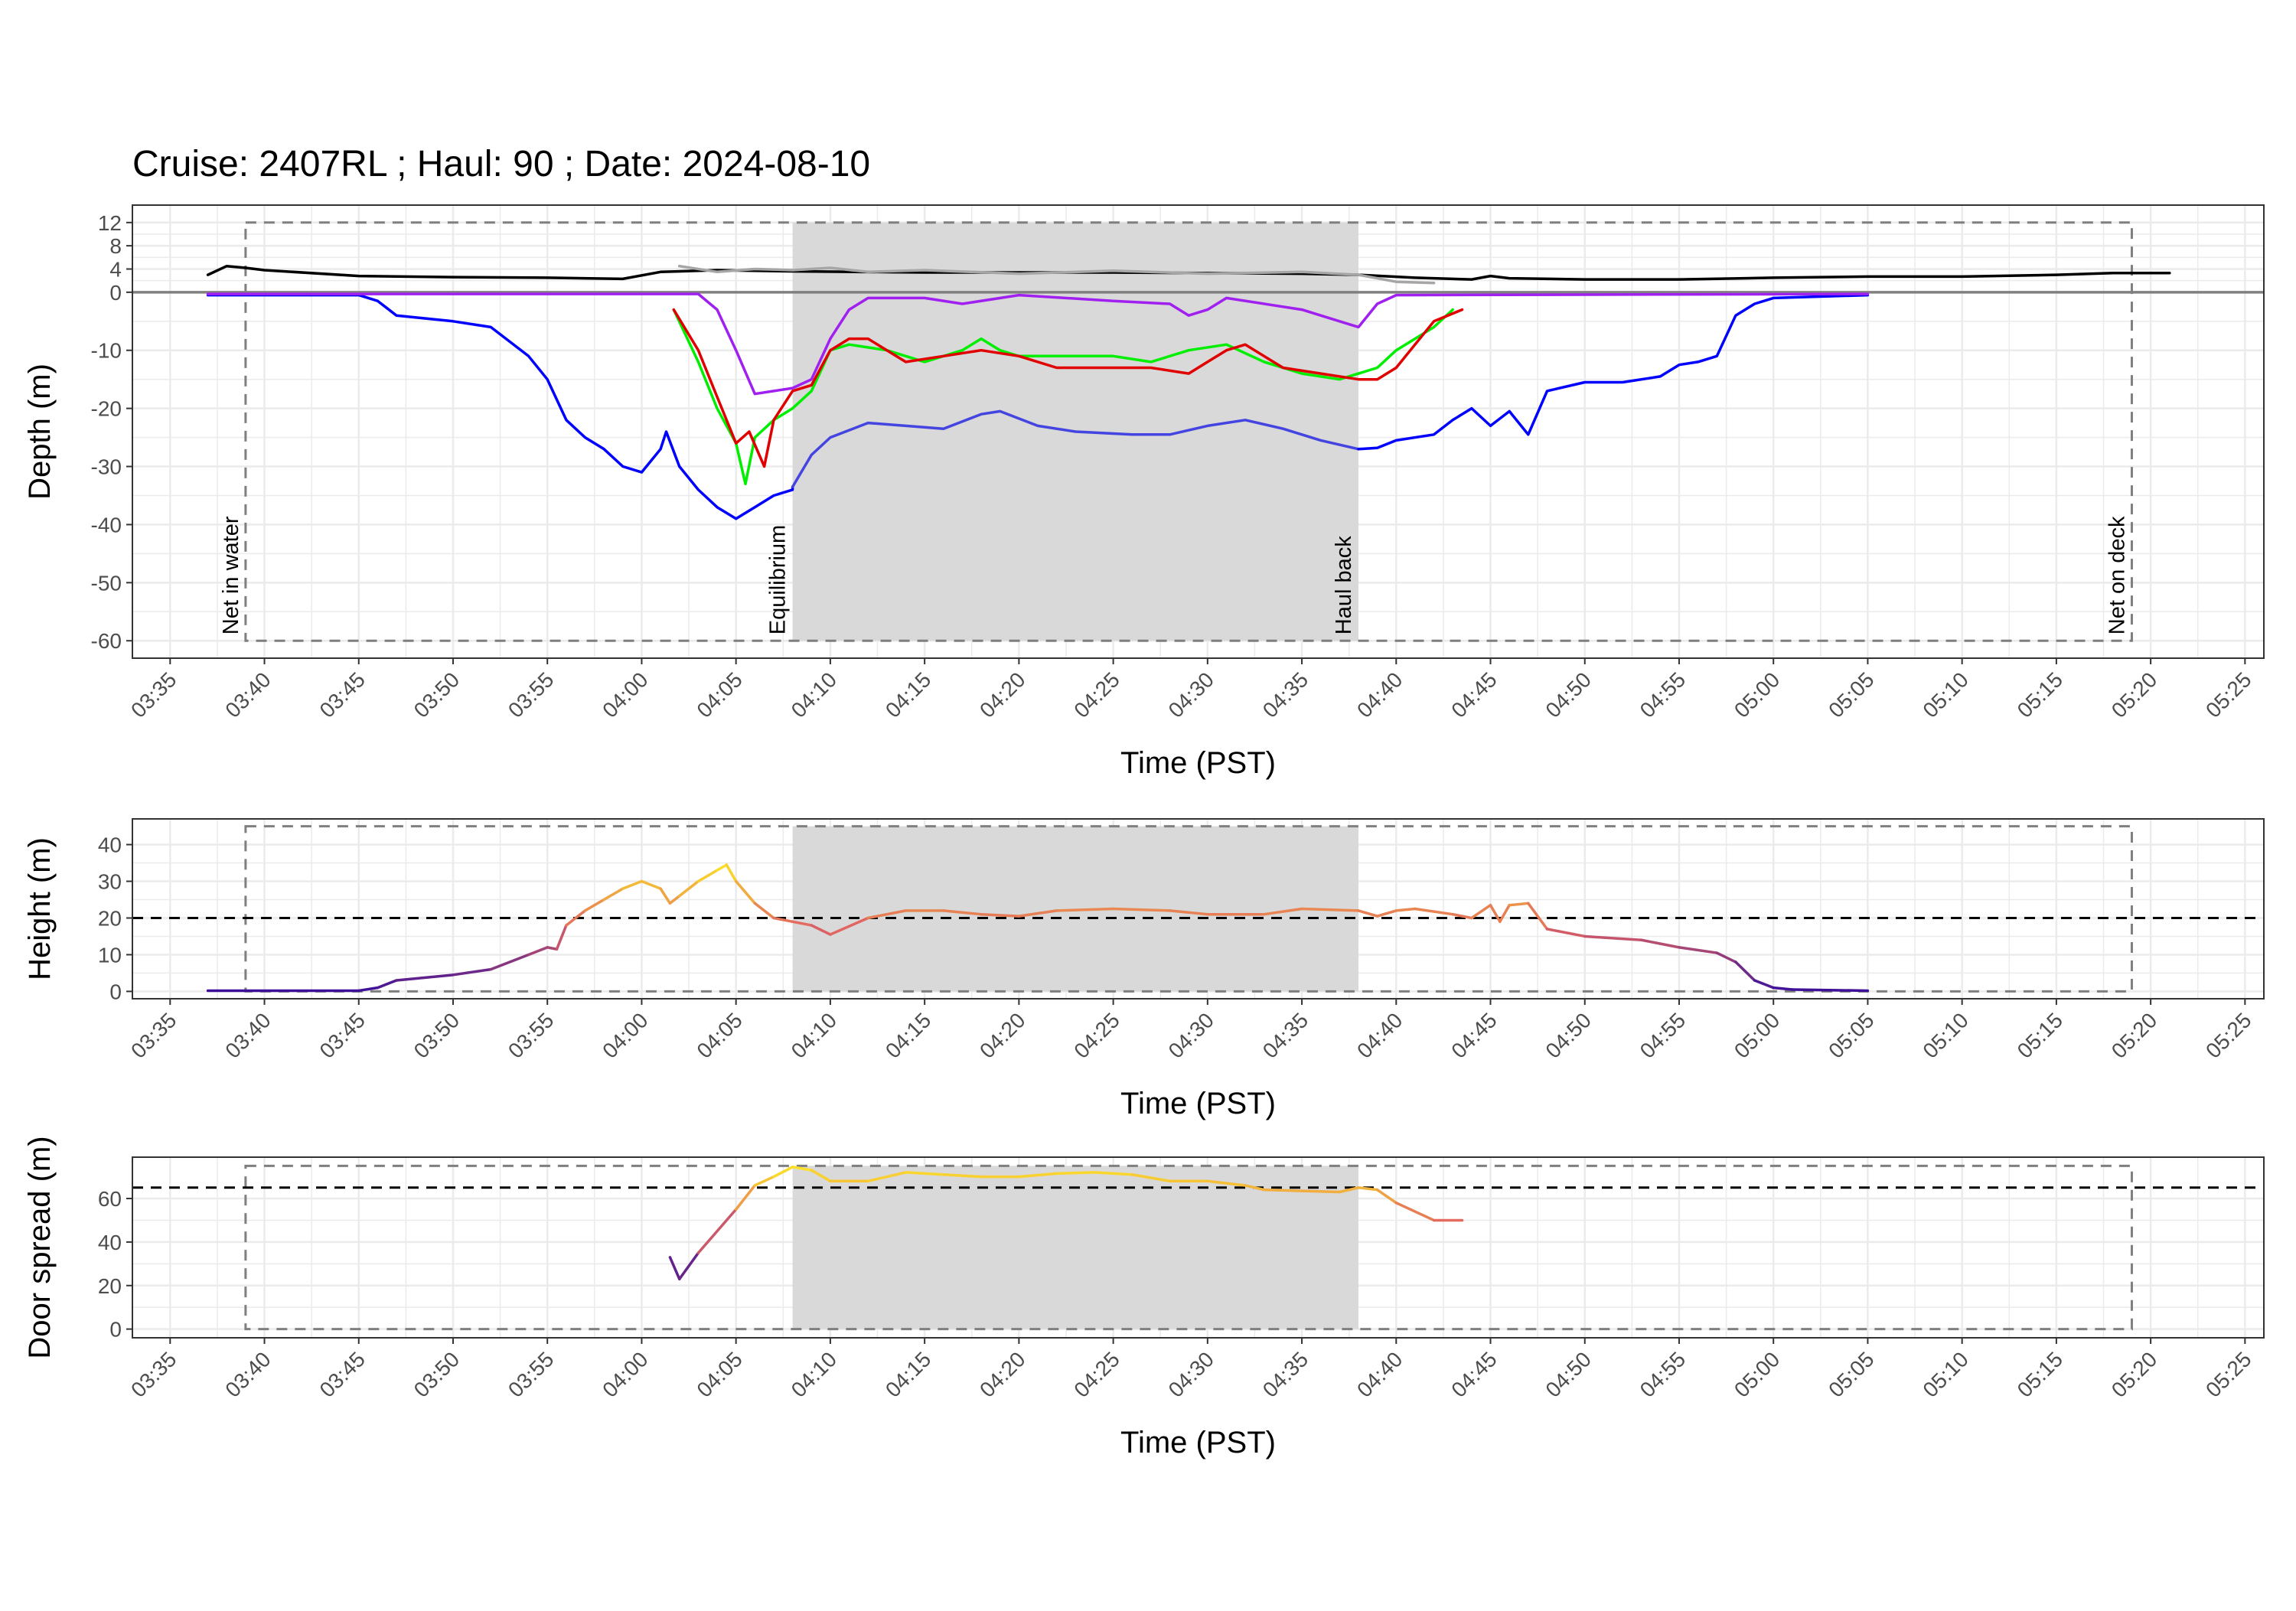 This screenshot has width=2296, height=1611. I want to click on door_spread-x-tick-label: 04:10, so click(814, 1374).